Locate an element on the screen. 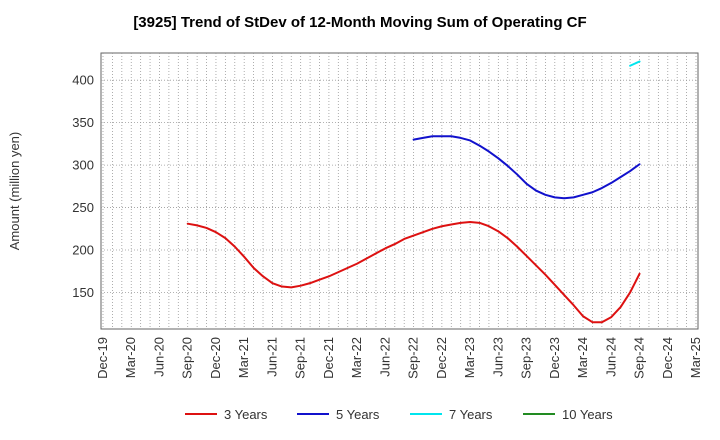 The width and height of the screenshot is (720, 440). x-tick-label: Jun-20 is located at coordinates (158, 357).